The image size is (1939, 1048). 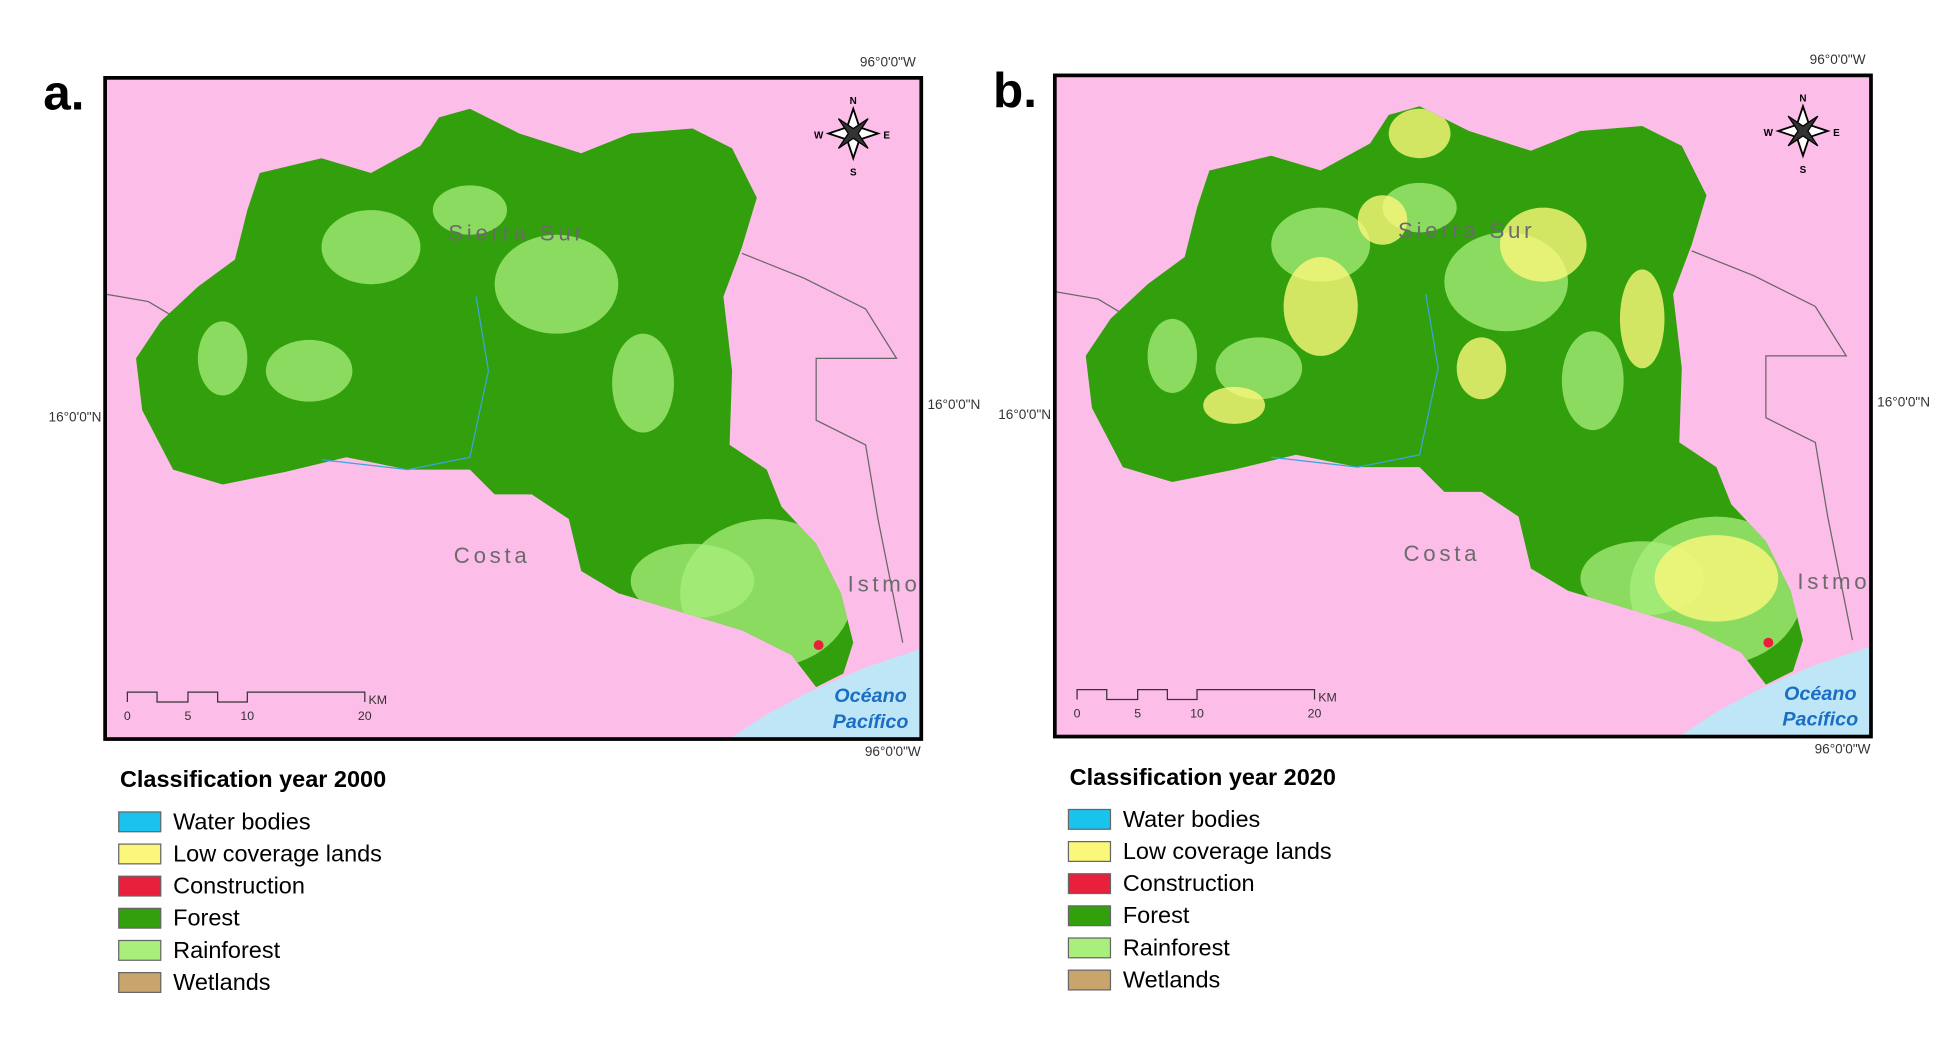 What do you see at coordinates (253, 779) in the screenshot?
I see `legend-title: Classification year 2000` at bounding box center [253, 779].